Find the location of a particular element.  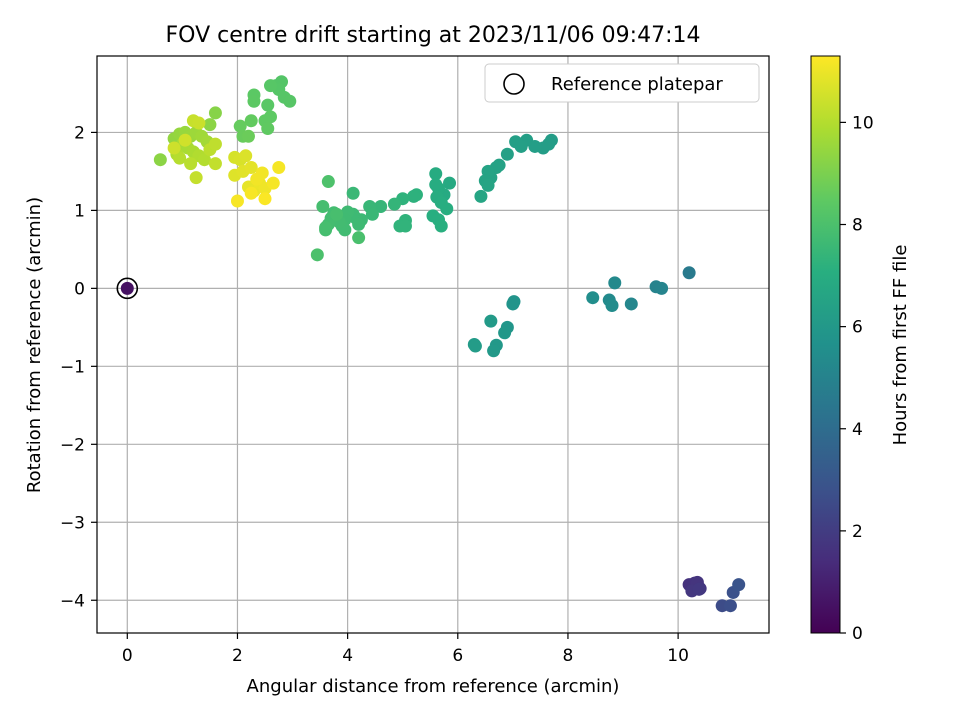

colorbar-ticks: 0 2 4 6 8 10 is located at coordinates (857, 378).